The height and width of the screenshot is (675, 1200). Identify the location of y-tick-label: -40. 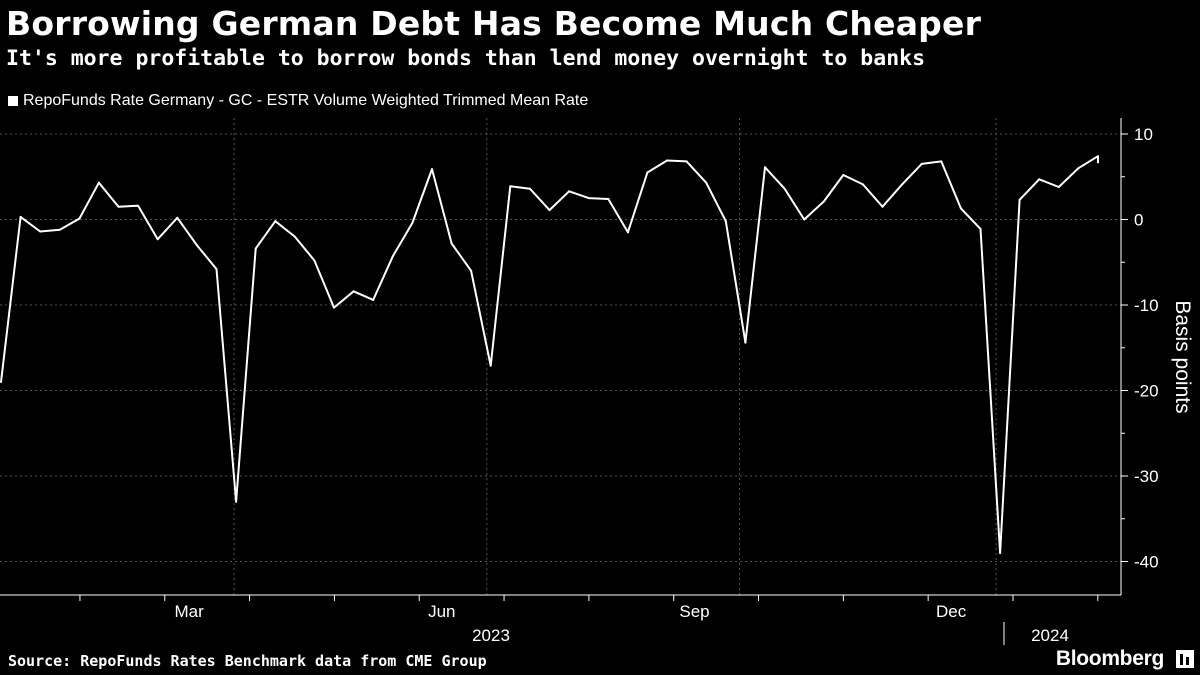
(1146, 562).